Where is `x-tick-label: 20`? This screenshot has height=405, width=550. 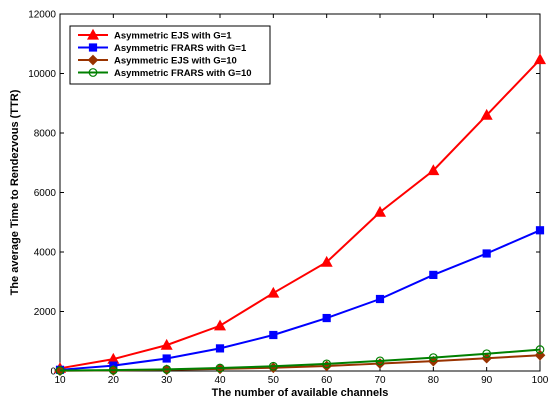 x-tick-label: 20 is located at coordinates (114, 380).